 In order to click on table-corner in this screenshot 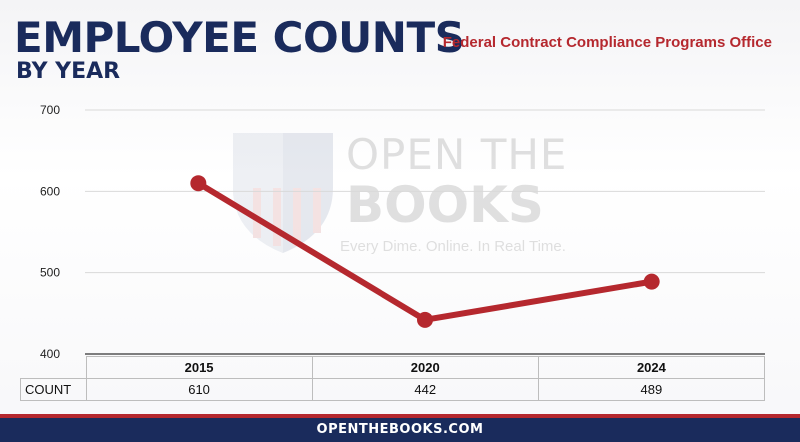, I will do `click(53, 367)`.